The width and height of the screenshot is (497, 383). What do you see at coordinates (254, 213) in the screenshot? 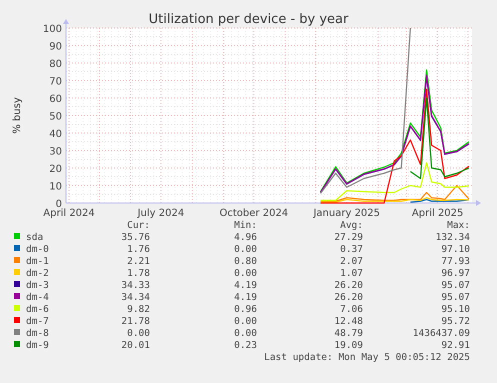
I see `x-tick-label: October 2024` at bounding box center [254, 213].